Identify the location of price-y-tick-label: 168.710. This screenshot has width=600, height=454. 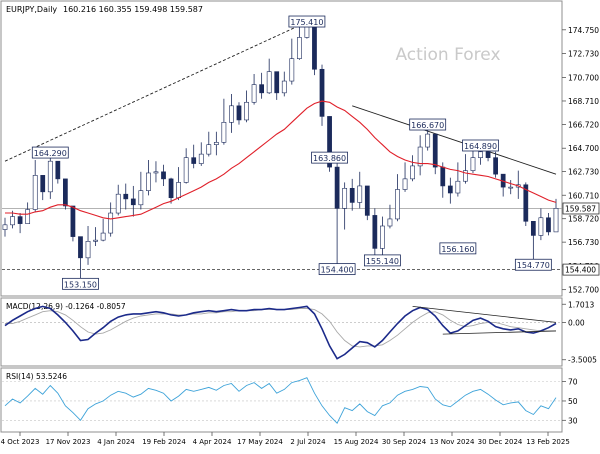
(583, 101).